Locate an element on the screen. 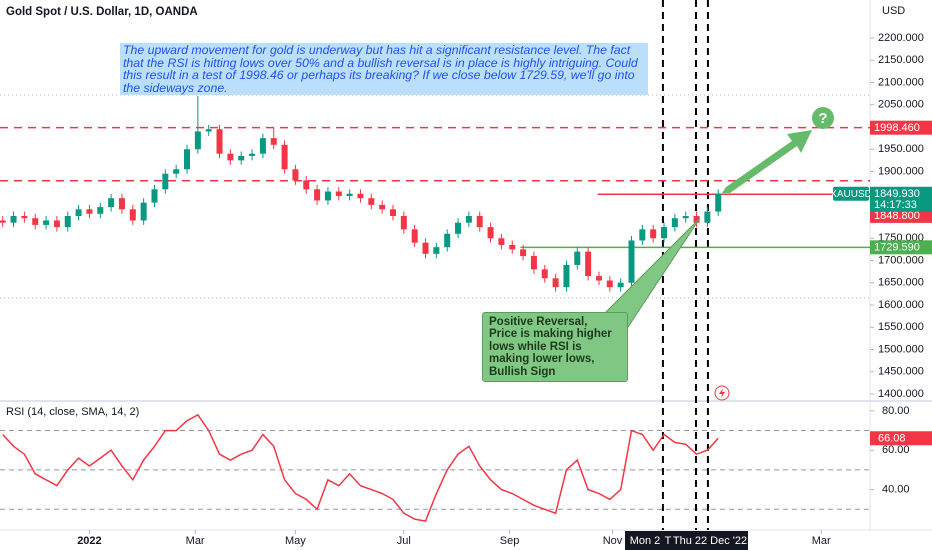  last-price-label: 1849.930 is located at coordinates (897, 194).